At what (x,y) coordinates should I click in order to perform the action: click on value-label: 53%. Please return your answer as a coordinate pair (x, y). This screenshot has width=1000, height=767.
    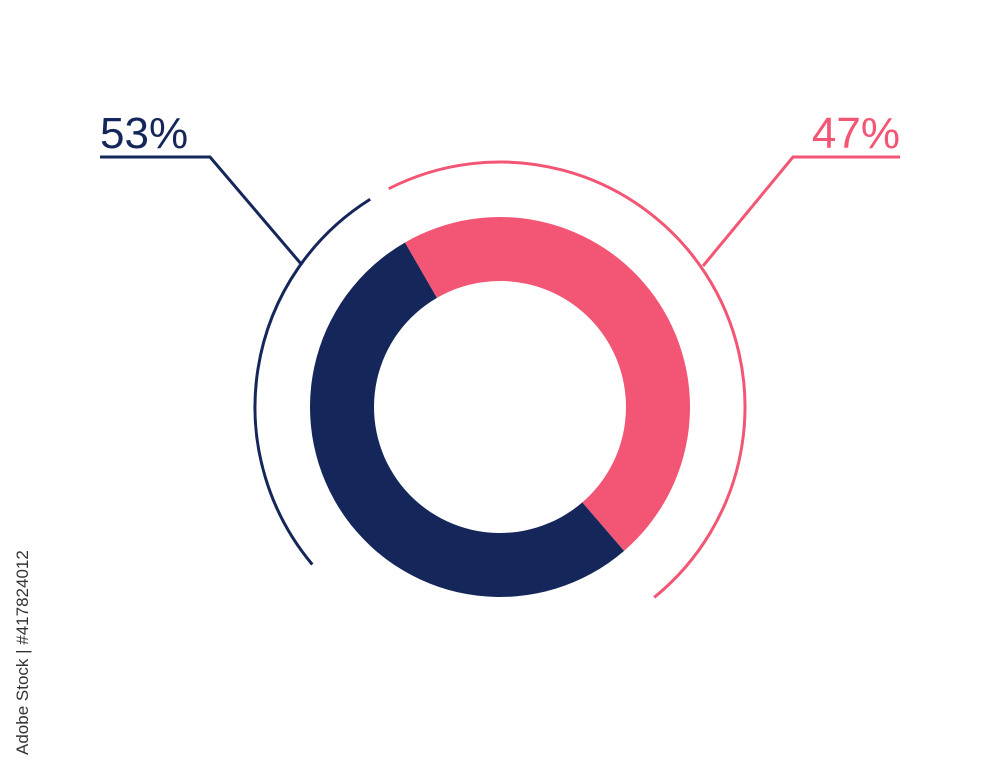
    Looking at the image, I should click on (144, 133).